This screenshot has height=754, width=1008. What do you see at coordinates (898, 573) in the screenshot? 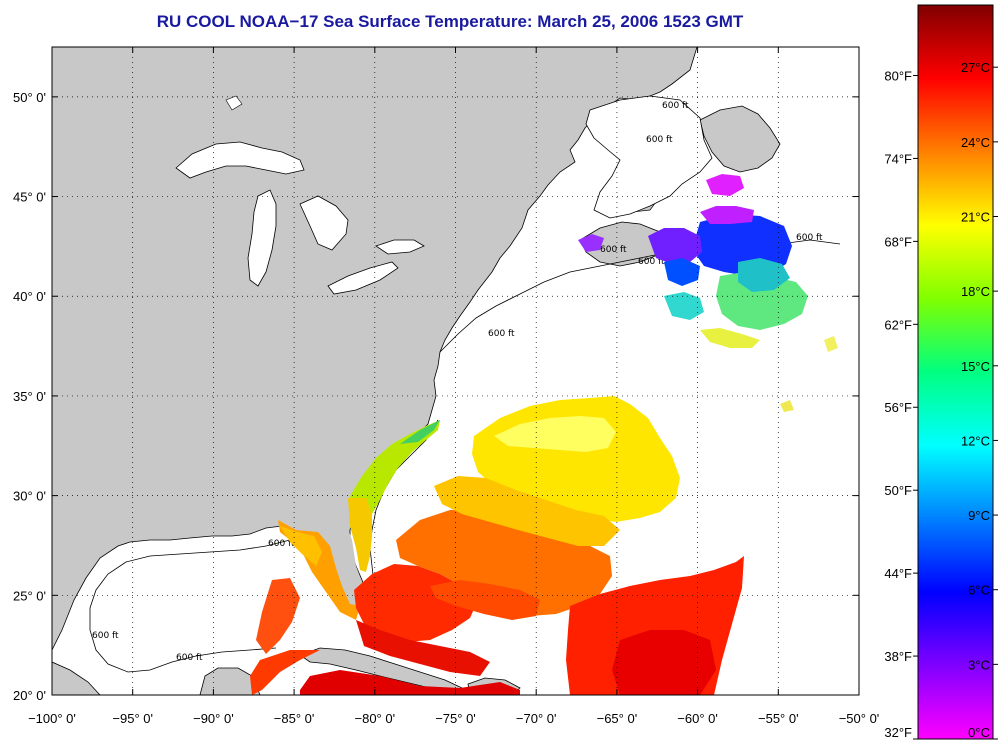
I see `fahrenheit-label: 44°F` at bounding box center [898, 573].